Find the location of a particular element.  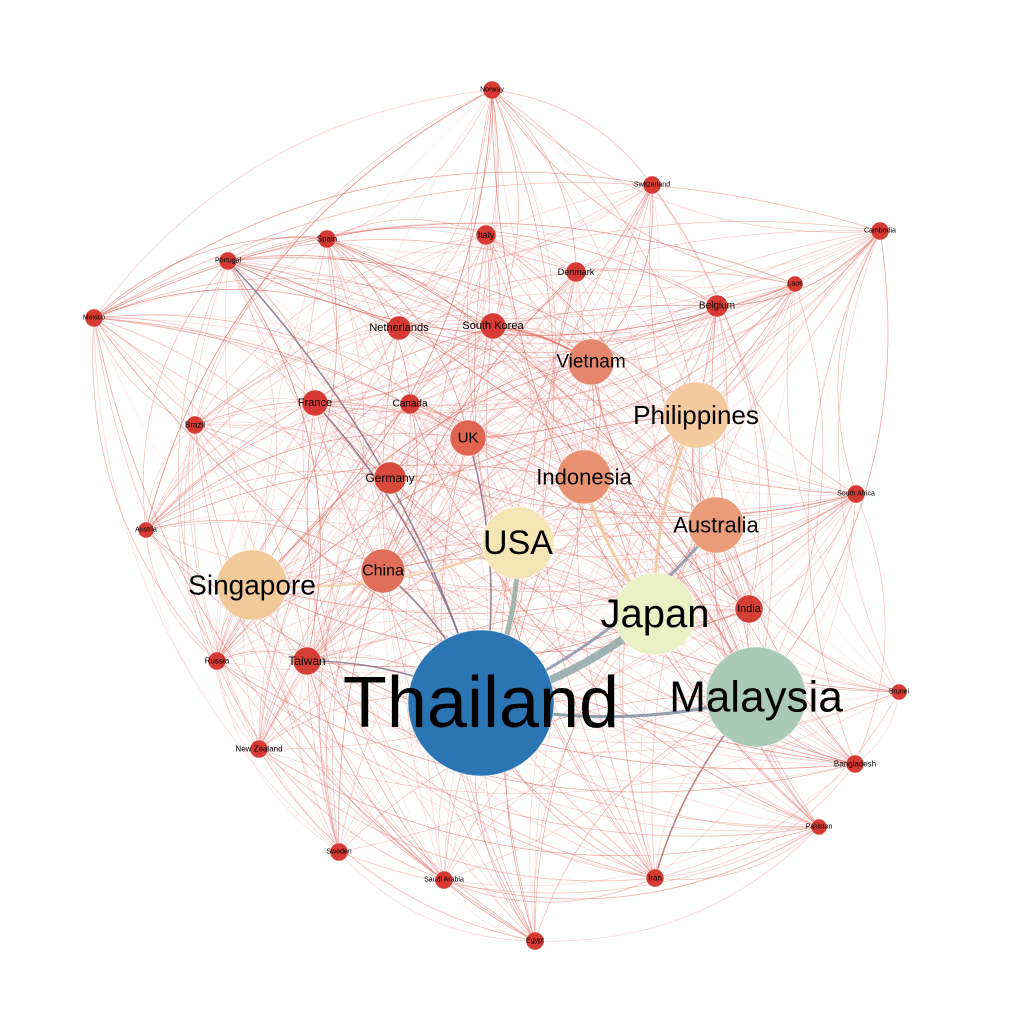

node-uk: UK is located at coordinates (468, 438).